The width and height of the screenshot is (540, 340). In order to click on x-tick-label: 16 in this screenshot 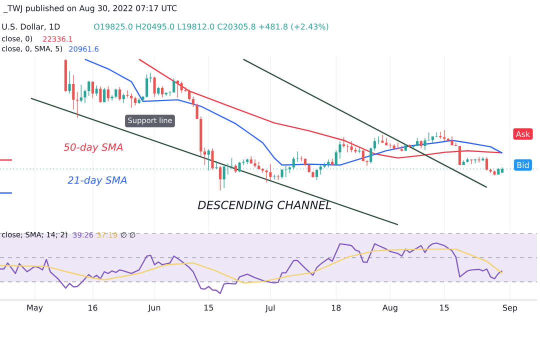, I will do `click(93, 307)`.